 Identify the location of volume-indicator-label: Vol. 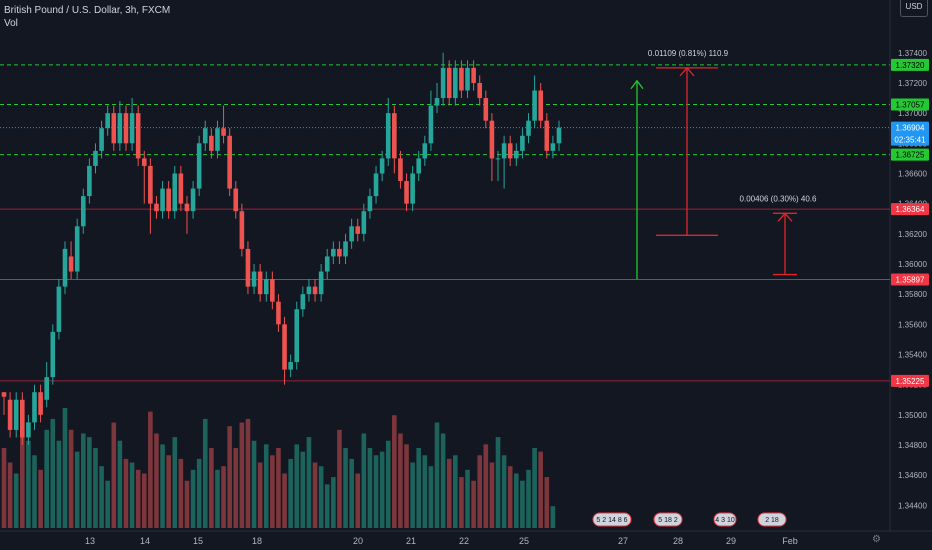
(11, 23).